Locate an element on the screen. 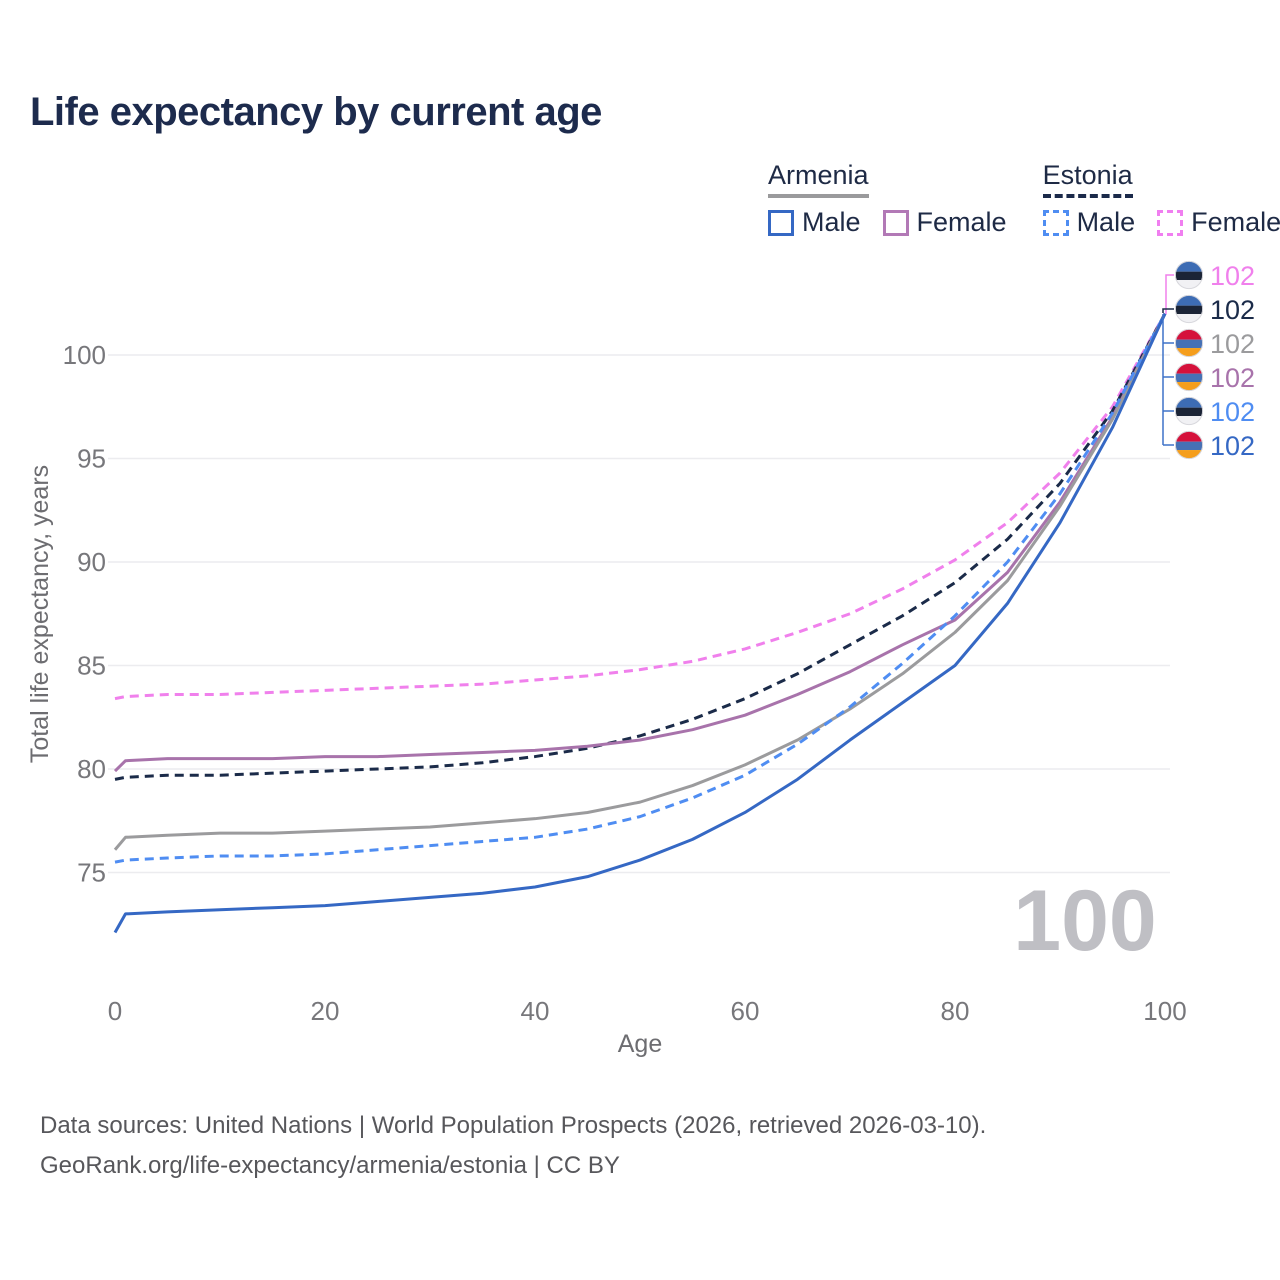 This screenshot has width=1280, height=1280. legend-group-armenia: Armenia Male Female is located at coordinates (887, 199).